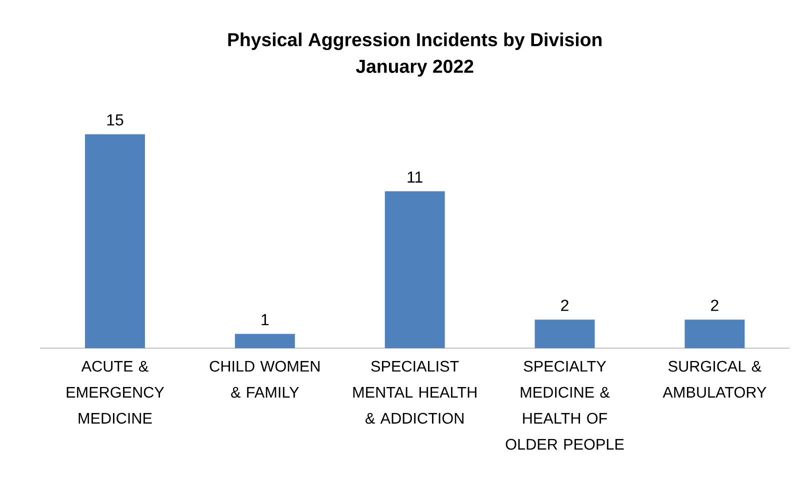  Describe the element at coordinates (265, 320) in the screenshot. I see `data-label: 1` at that location.